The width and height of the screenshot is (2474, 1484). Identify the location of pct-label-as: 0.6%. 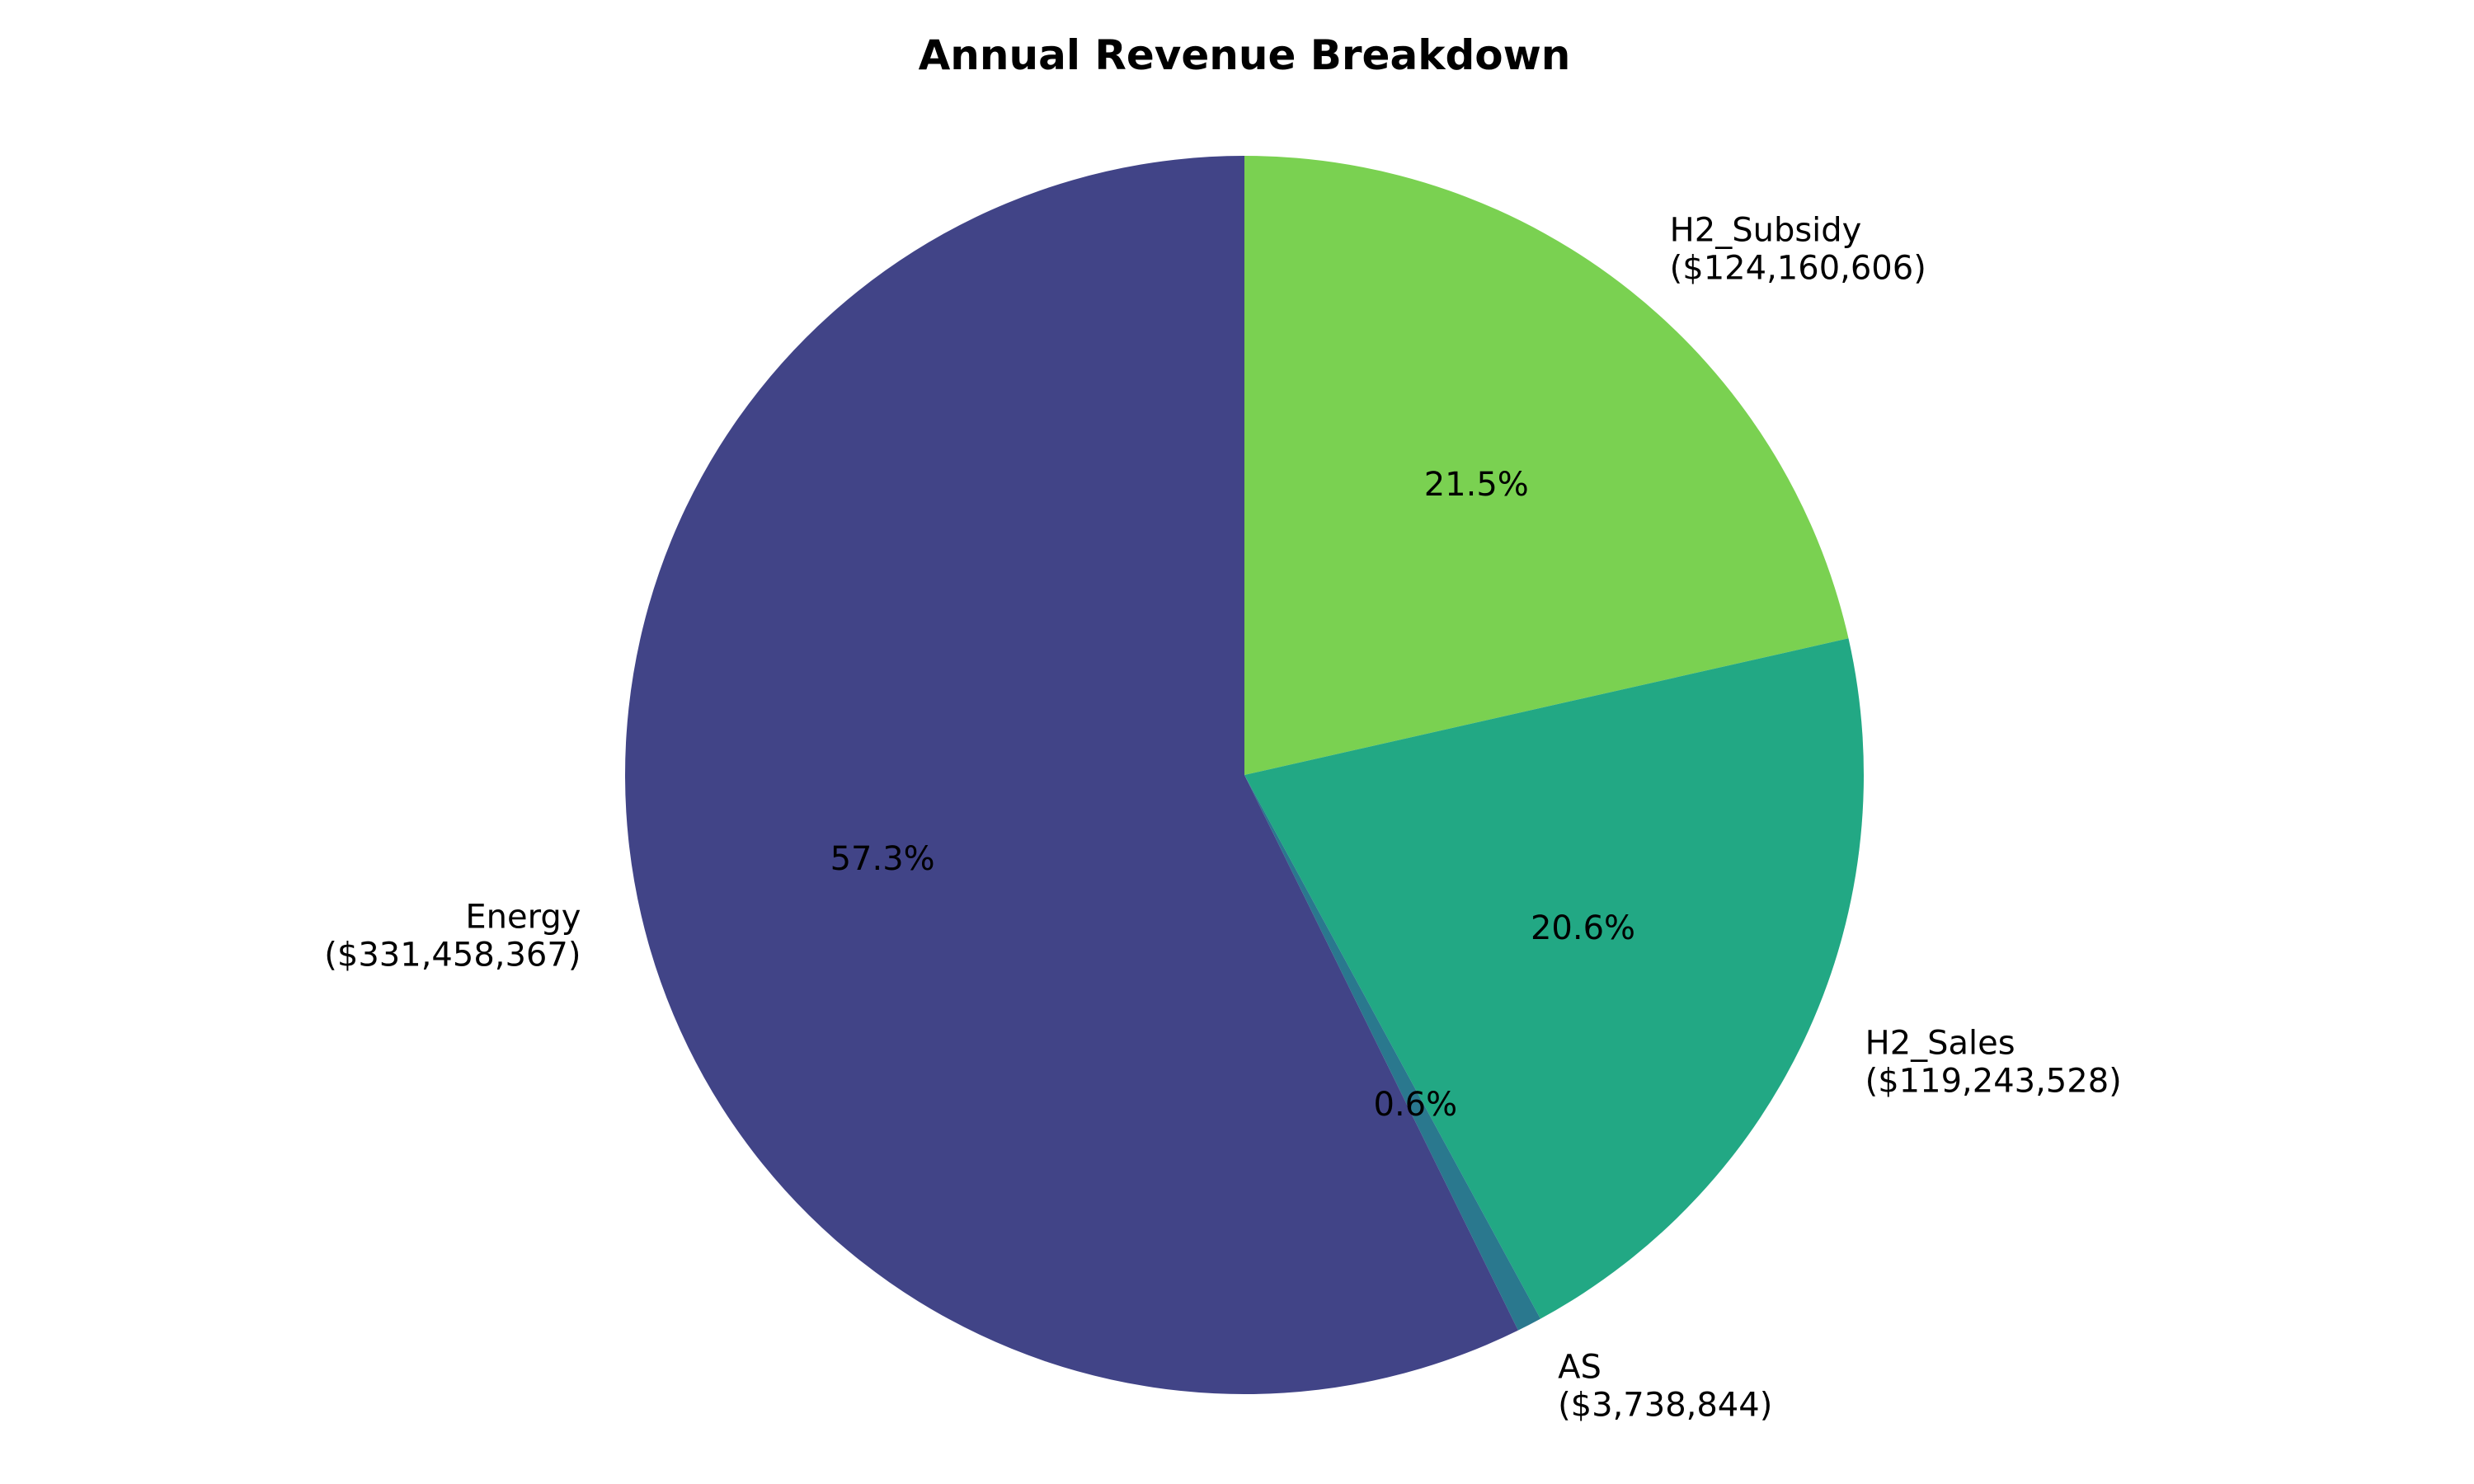
(1416, 1105).